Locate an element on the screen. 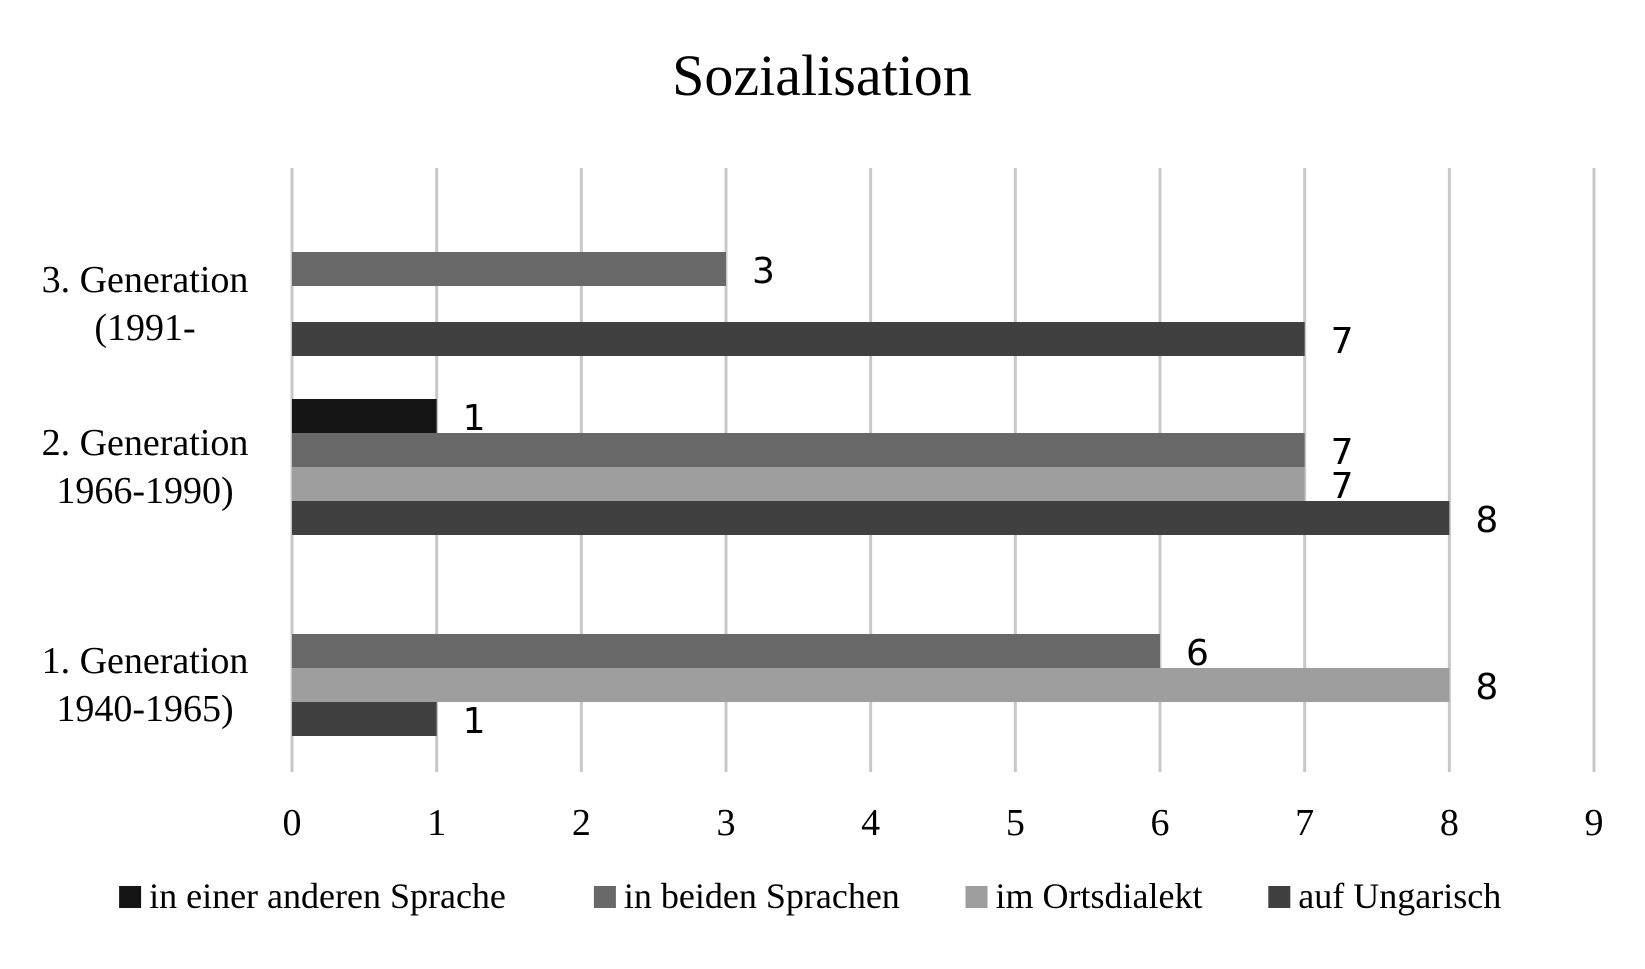  legend-label: in beiden Sprachen is located at coordinates (762, 896).